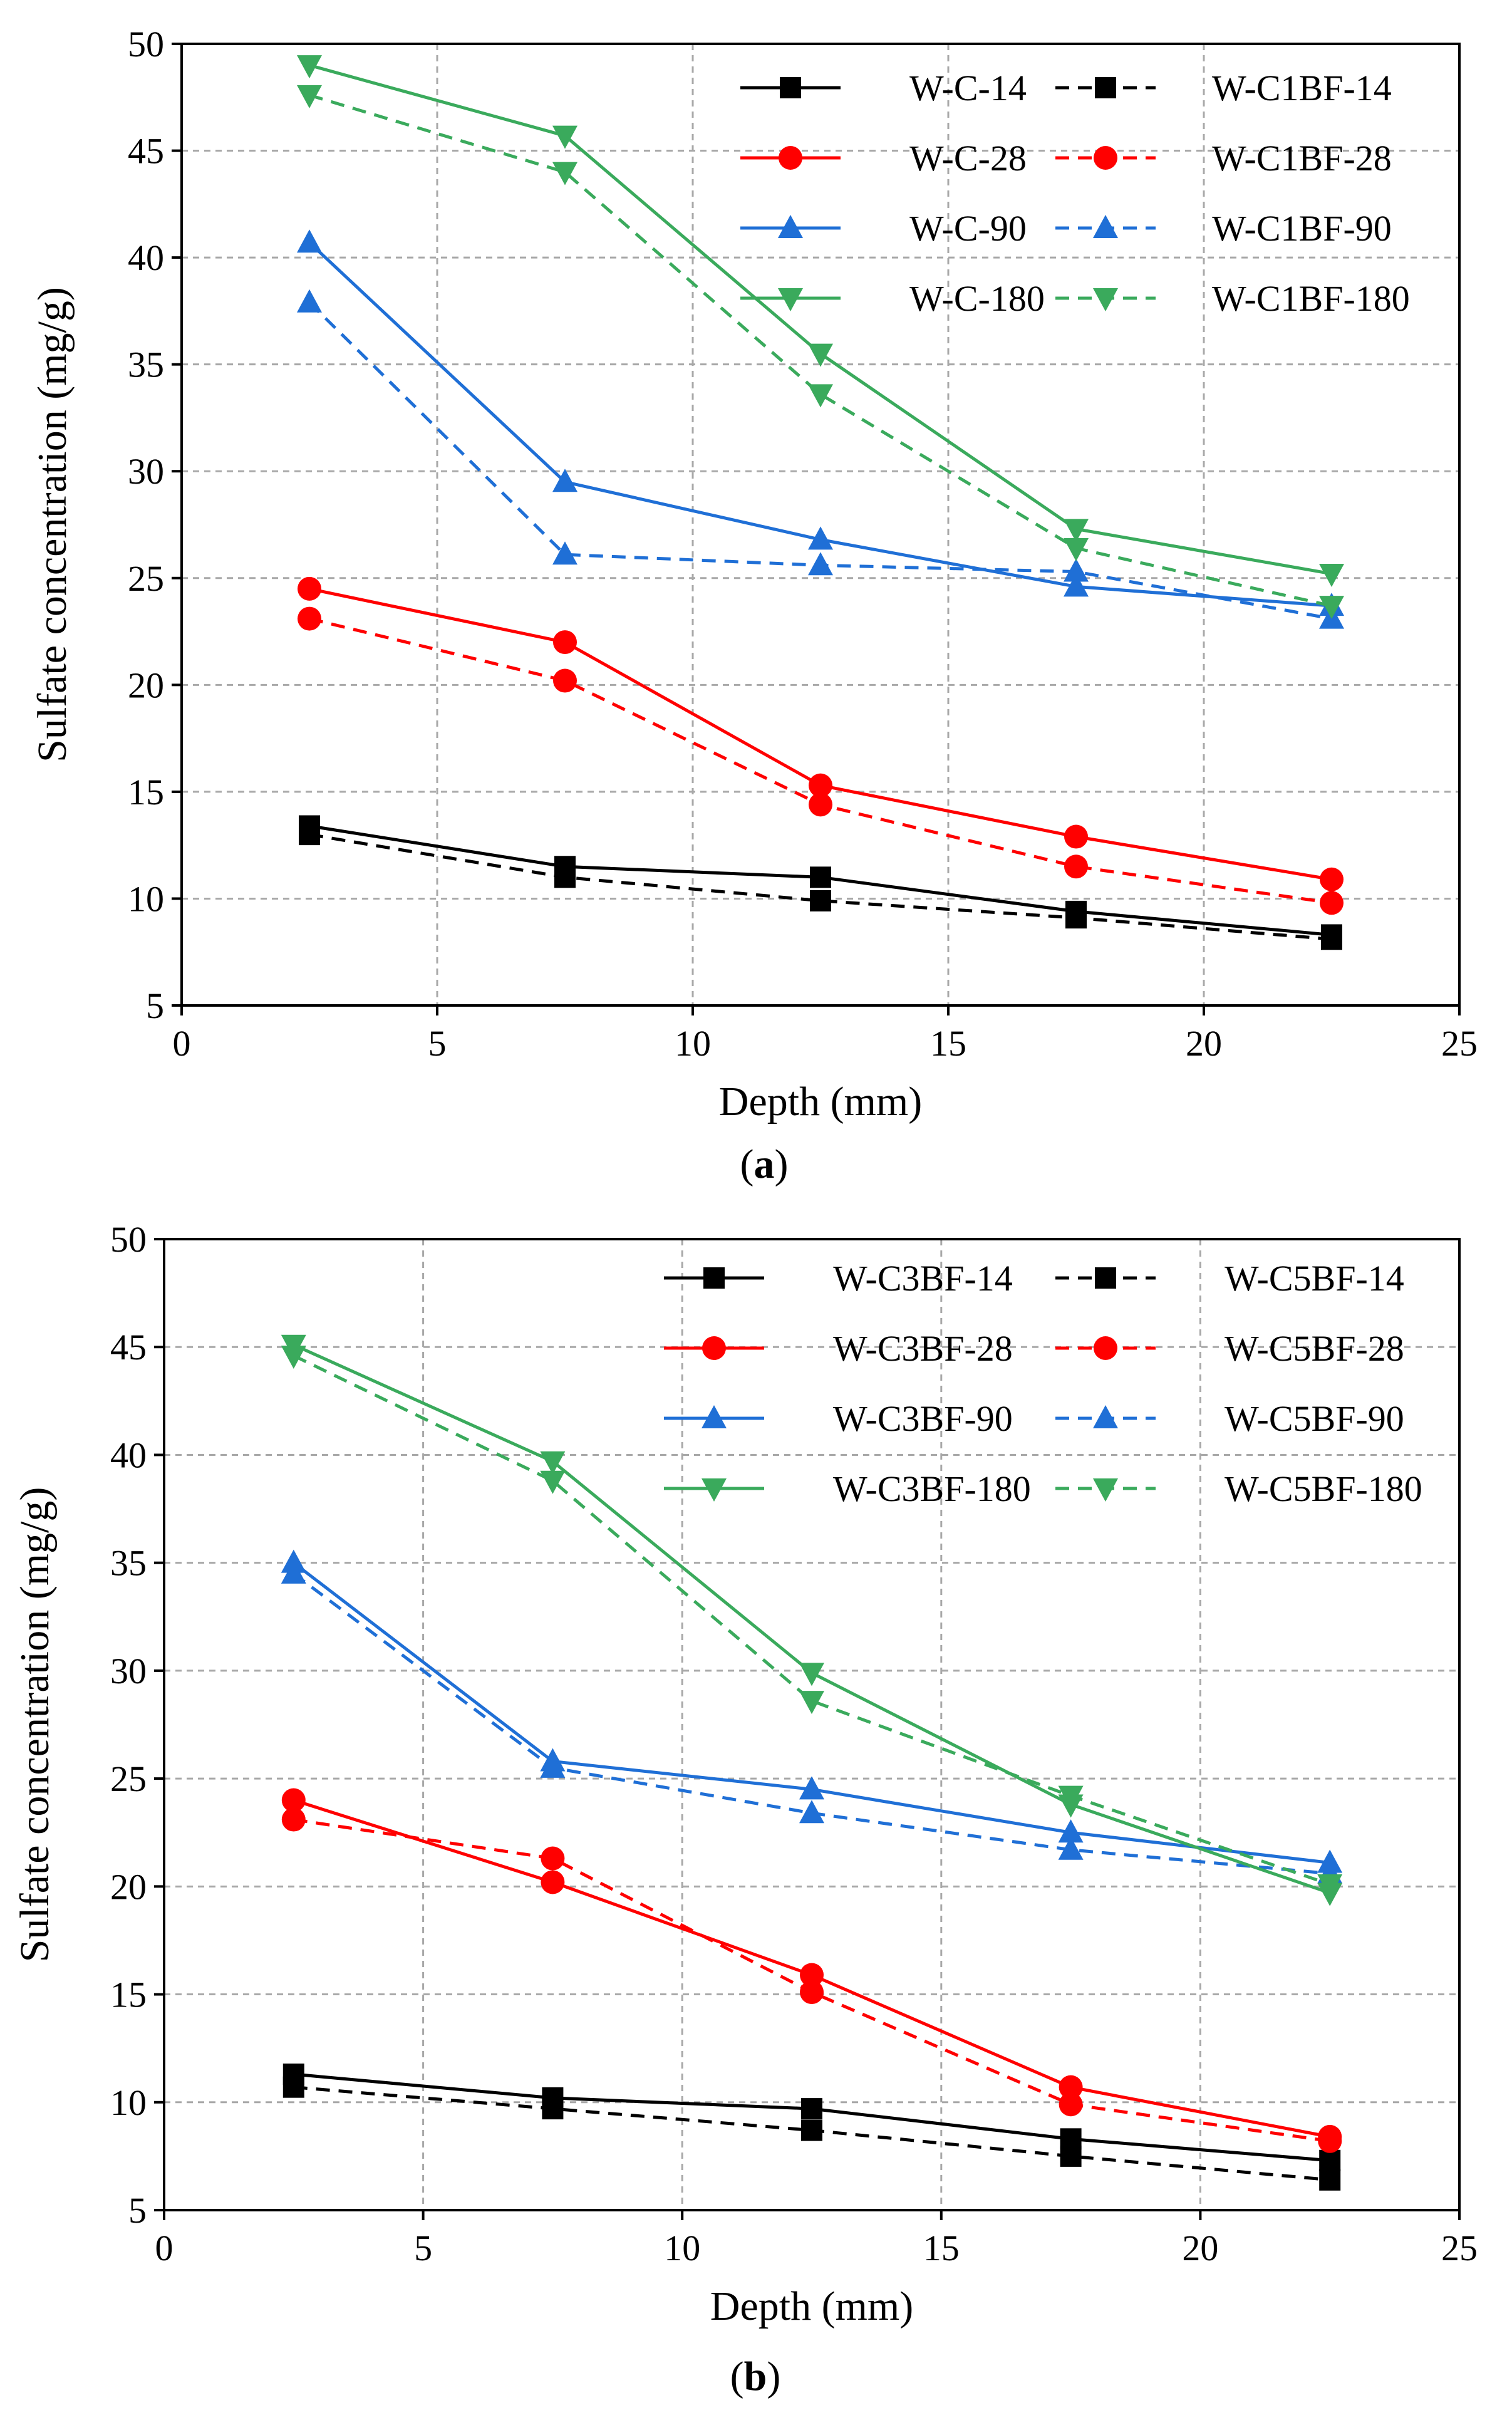 The image size is (1512, 2420). What do you see at coordinates (1314, 1419) in the screenshot?
I see `legend-label: W-C5BF-90` at bounding box center [1314, 1419].